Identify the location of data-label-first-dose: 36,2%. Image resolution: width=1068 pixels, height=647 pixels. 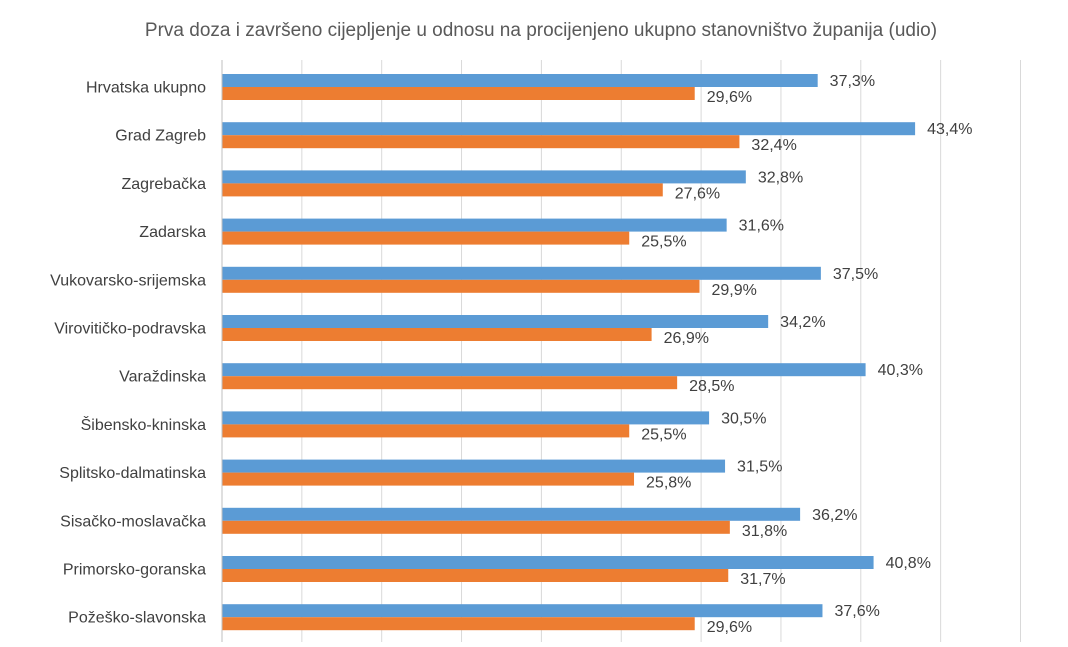
(834, 515).